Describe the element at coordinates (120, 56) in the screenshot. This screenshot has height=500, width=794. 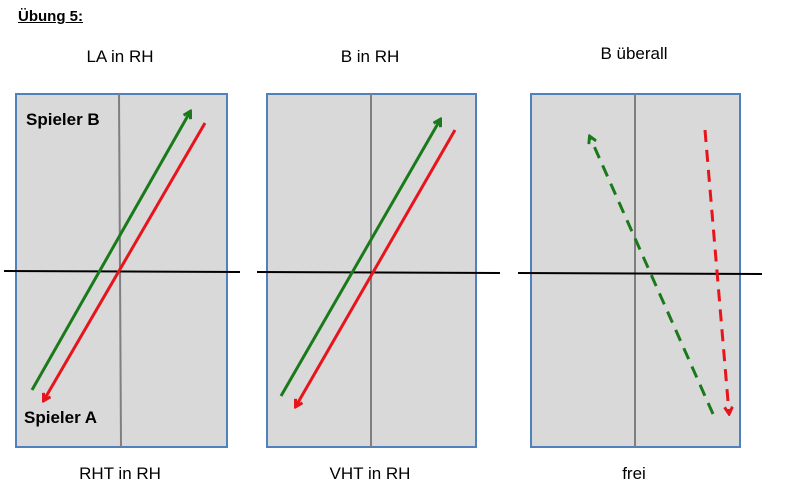
I see `panel-1-top-caption: LA in RH` at that location.